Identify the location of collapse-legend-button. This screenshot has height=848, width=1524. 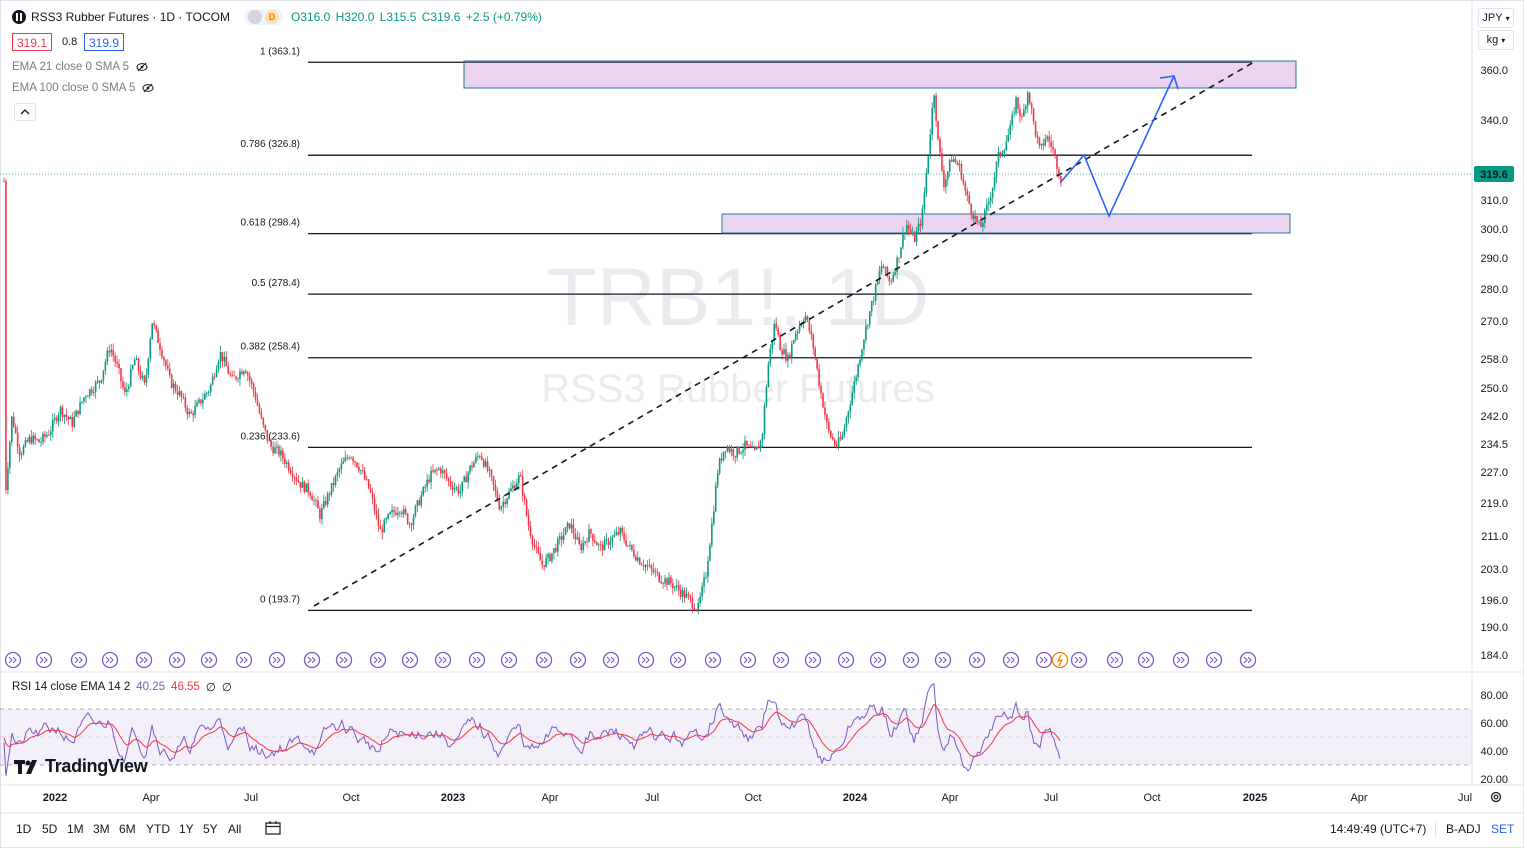
(25, 112).